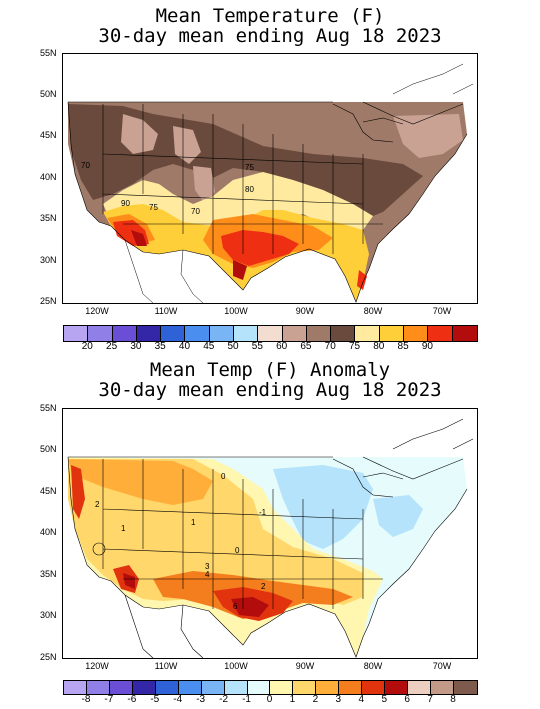 The height and width of the screenshot is (709, 540). What do you see at coordinates (136, 346) in the screenshot?
I see `p1-colorbar-tick: 30` at bounding box center [136, 346].